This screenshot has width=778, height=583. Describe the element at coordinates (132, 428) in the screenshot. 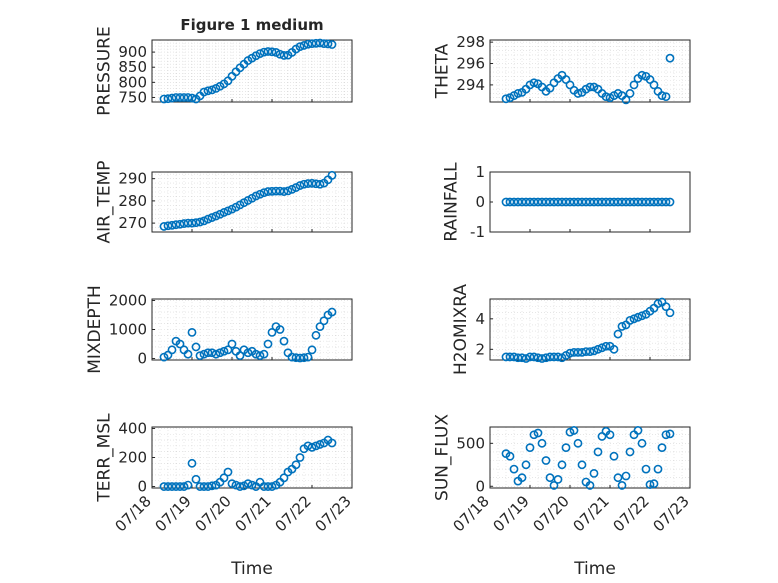

I see `y-tick-label: 400` at that location.